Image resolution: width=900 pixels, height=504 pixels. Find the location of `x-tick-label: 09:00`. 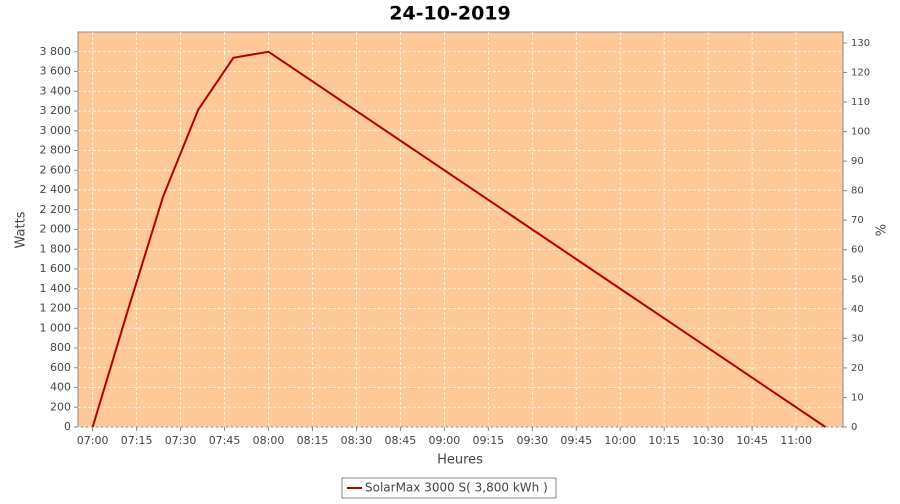

x-tick-label: 09:00 is located at coordinates (445, 440).